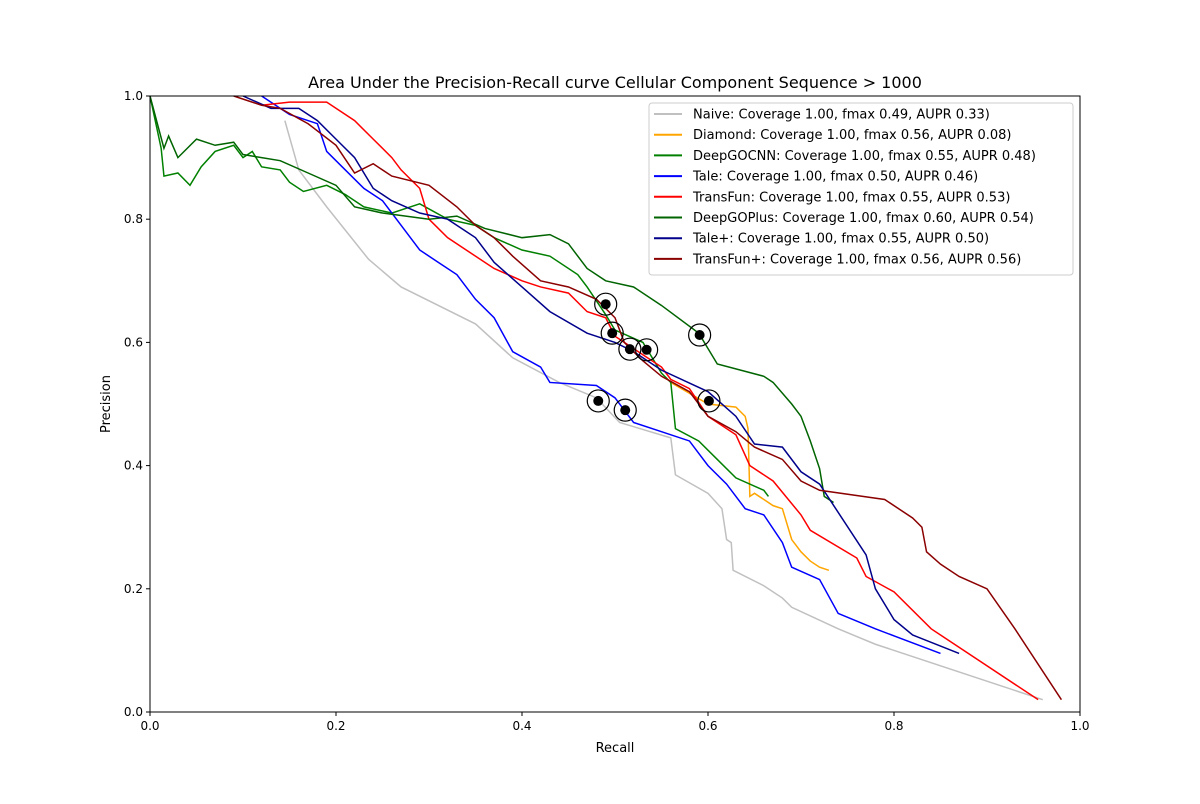 This screenshot has height=804, width=1200. I want to click on y-tick-label: 0.8, so click(133, 219).